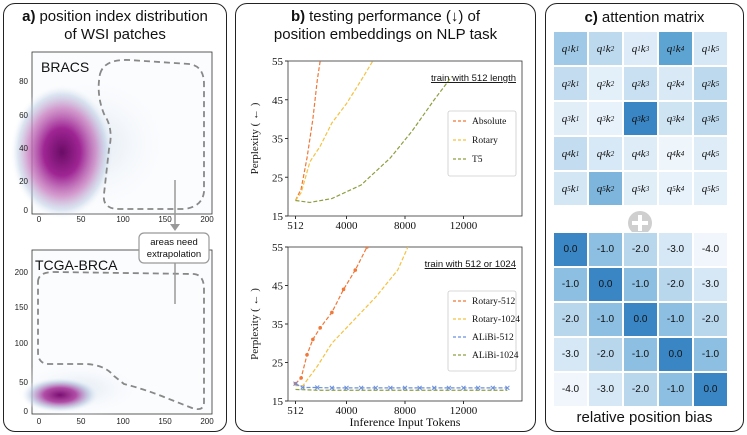 The width and height of the screenshot is (747, 435). What do you see at coordinates (395, 16) in the screenshot?
I see `panel-b-title-line1: testing performance (↓) of` at bounding box center [395, 16].